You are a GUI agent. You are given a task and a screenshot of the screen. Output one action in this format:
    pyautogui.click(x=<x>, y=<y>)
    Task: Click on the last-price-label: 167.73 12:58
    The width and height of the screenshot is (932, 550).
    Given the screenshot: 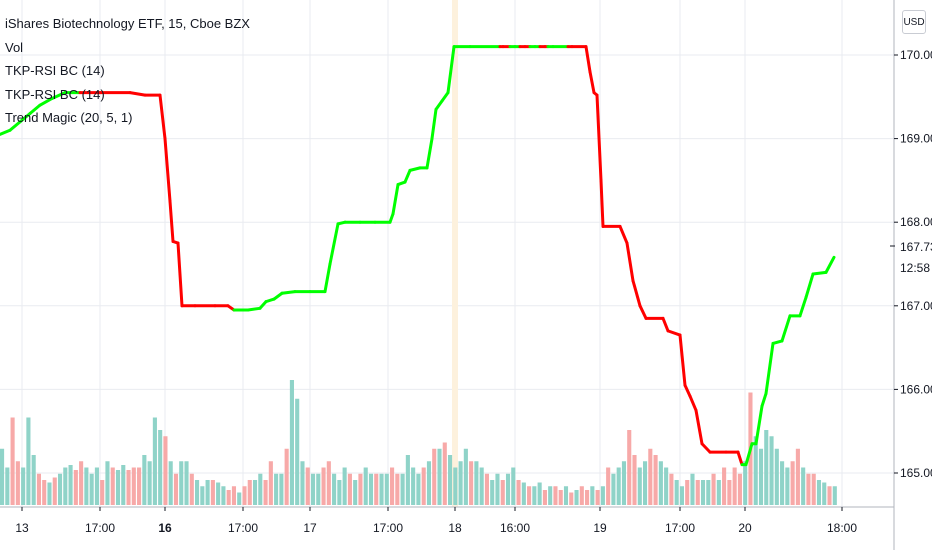 What is the action you would take?
    pyautogui.click(x=911, y=257)
    